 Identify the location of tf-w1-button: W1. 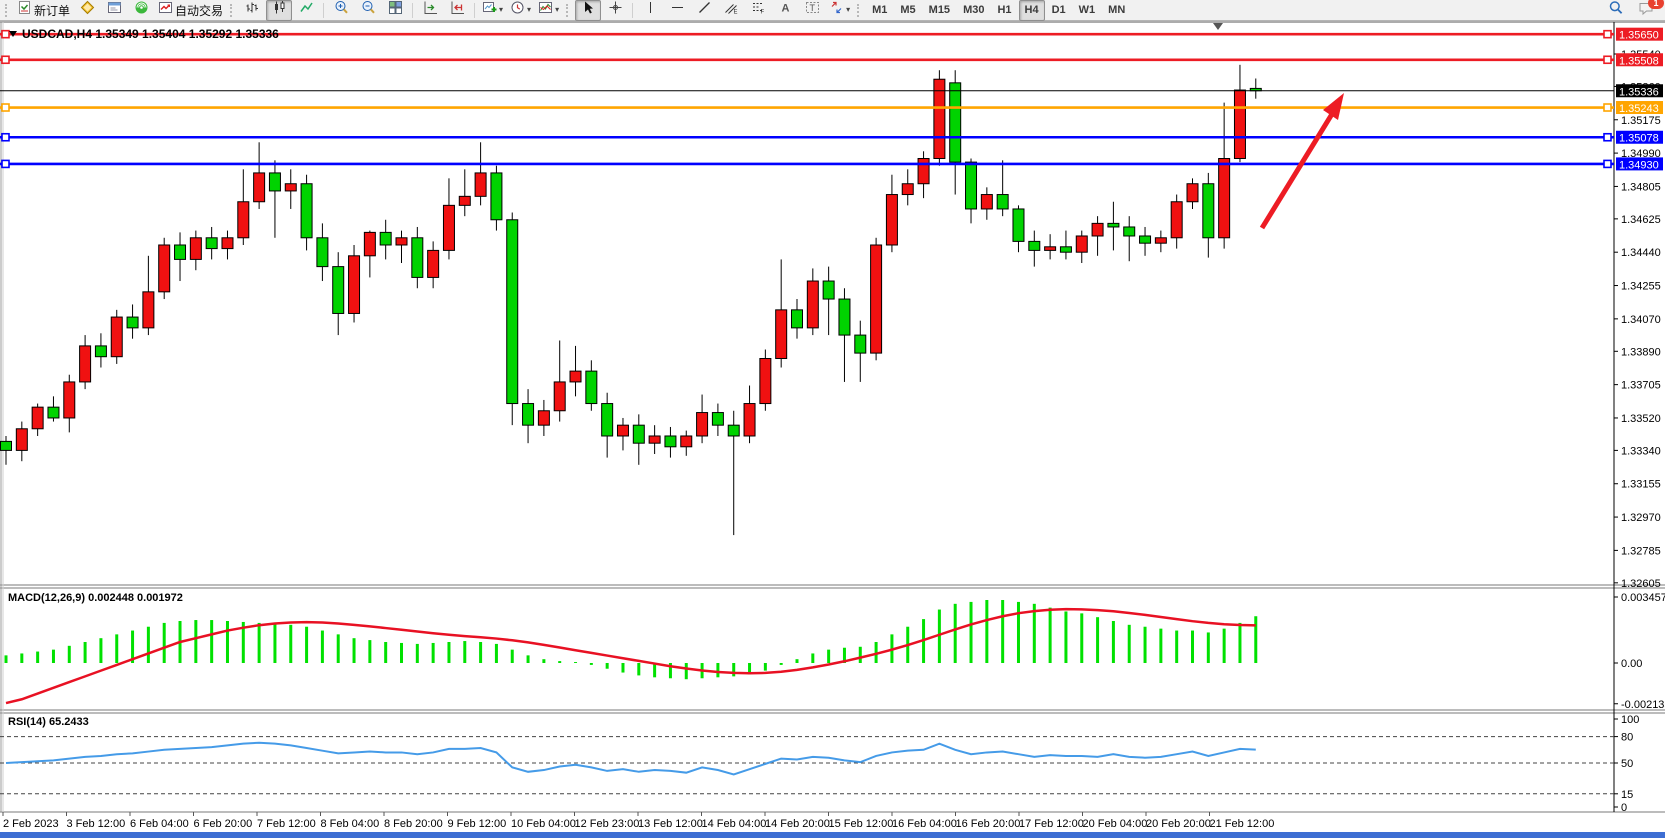
(1087, 10).